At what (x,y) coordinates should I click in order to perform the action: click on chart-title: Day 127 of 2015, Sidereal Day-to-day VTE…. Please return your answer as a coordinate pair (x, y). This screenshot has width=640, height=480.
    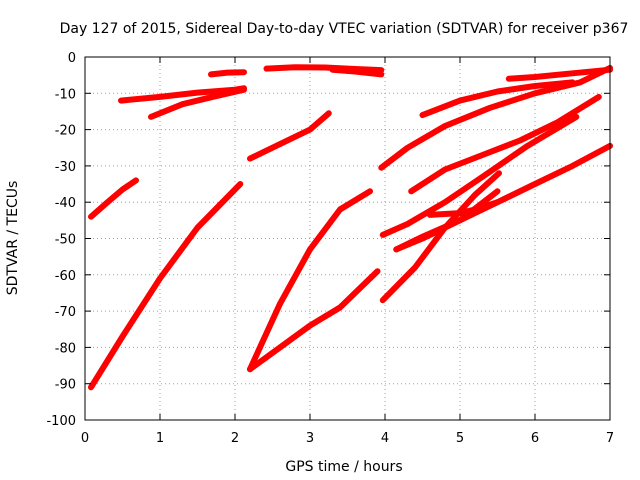
    Looking at the image, I should click on (344, 29).